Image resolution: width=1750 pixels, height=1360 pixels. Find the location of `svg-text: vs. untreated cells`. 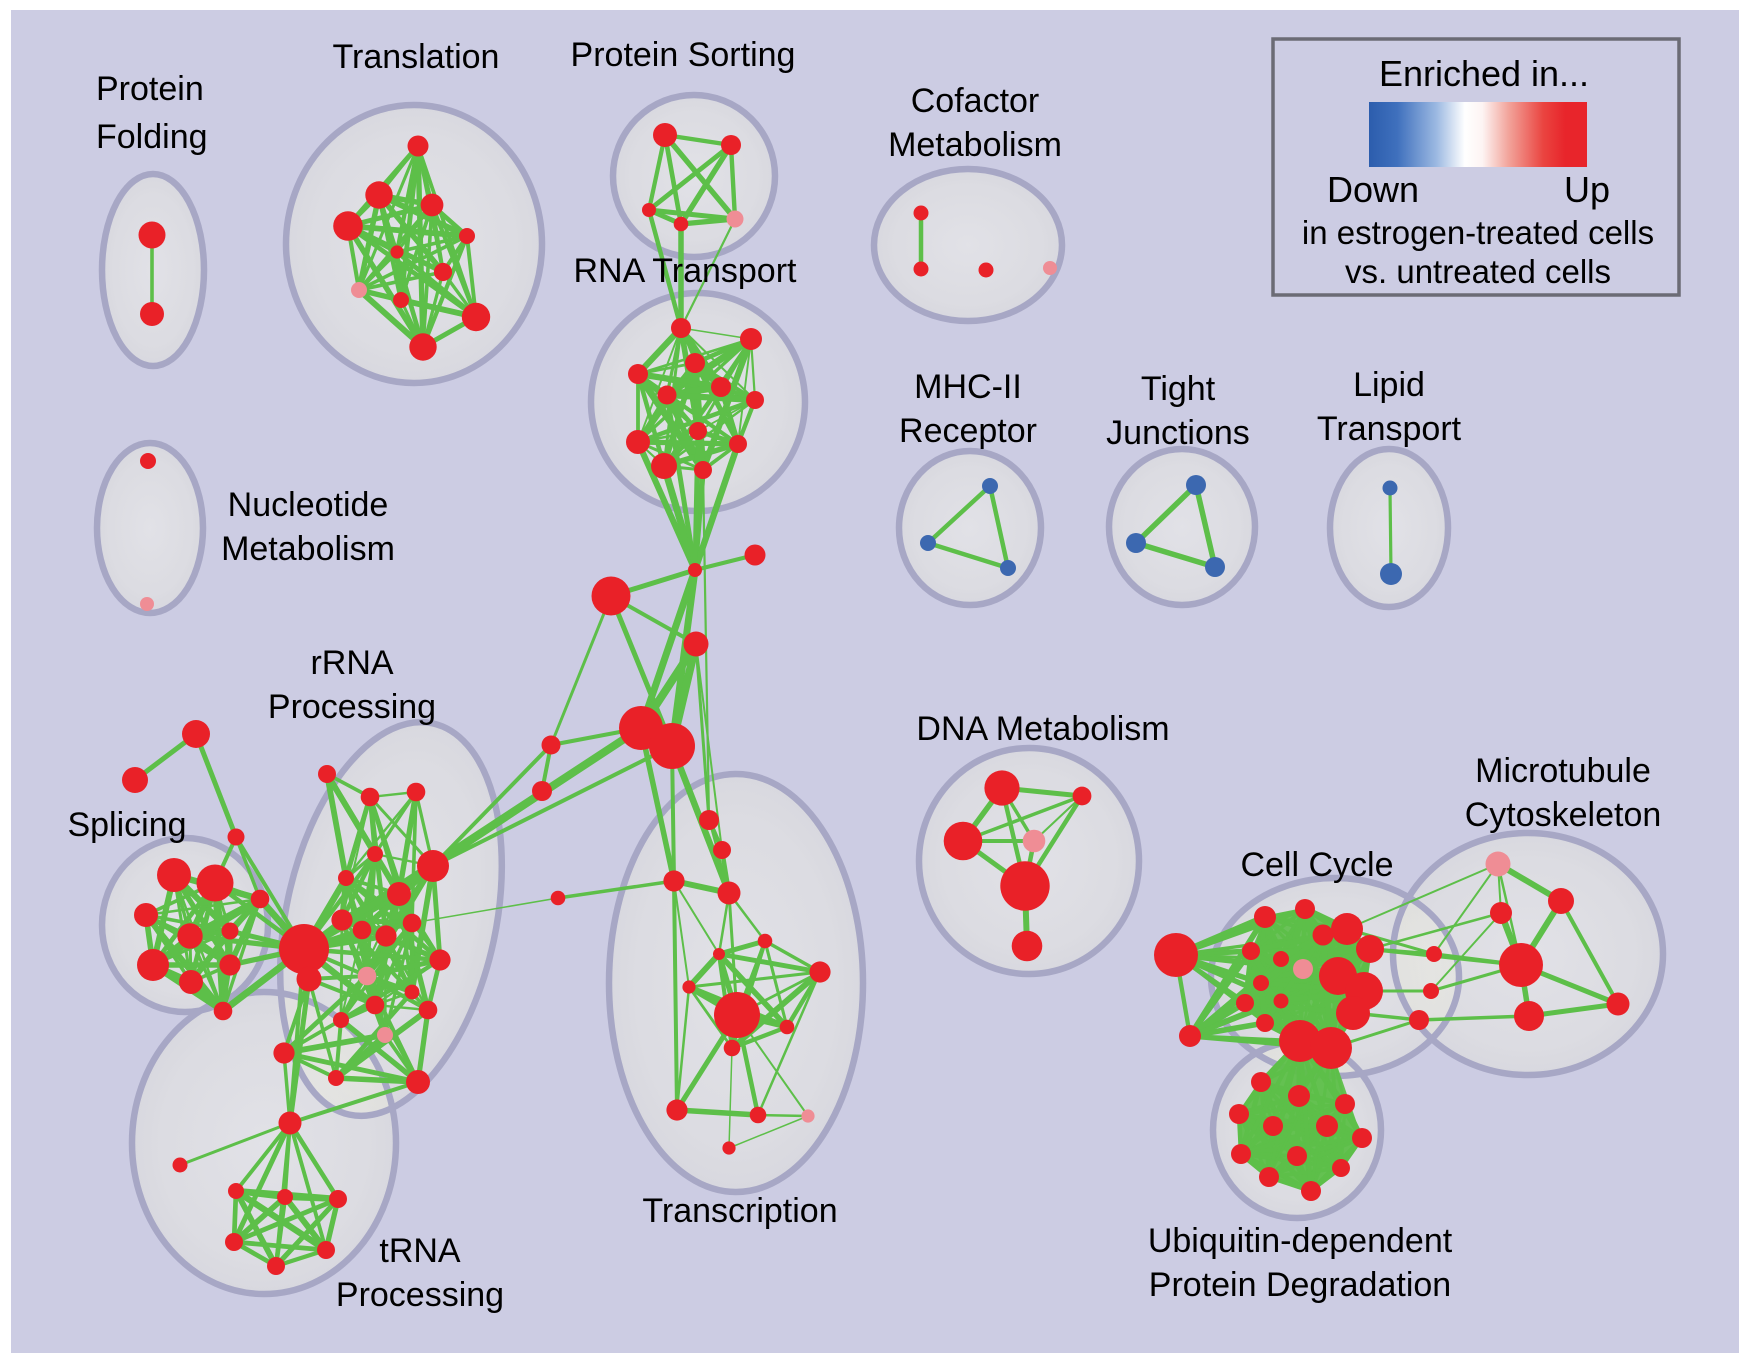

svg-text: vs. untreated cells is located at coordinates (1478, 271).